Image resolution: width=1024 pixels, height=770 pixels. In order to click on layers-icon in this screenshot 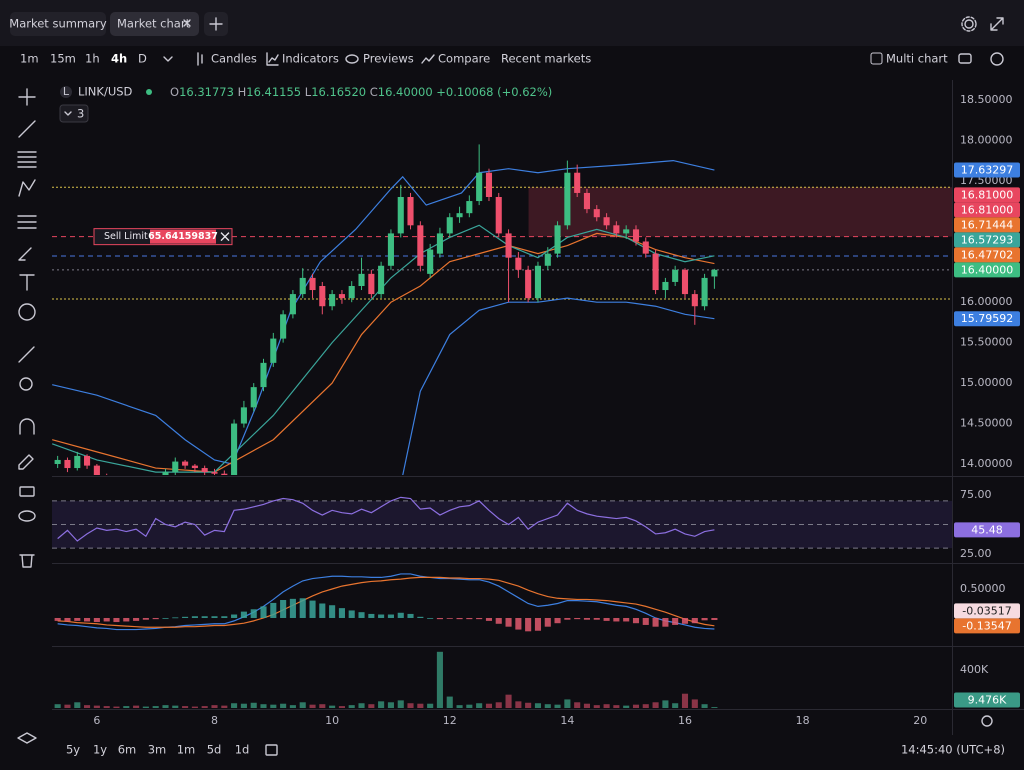, I will do `click(27, 738)`.